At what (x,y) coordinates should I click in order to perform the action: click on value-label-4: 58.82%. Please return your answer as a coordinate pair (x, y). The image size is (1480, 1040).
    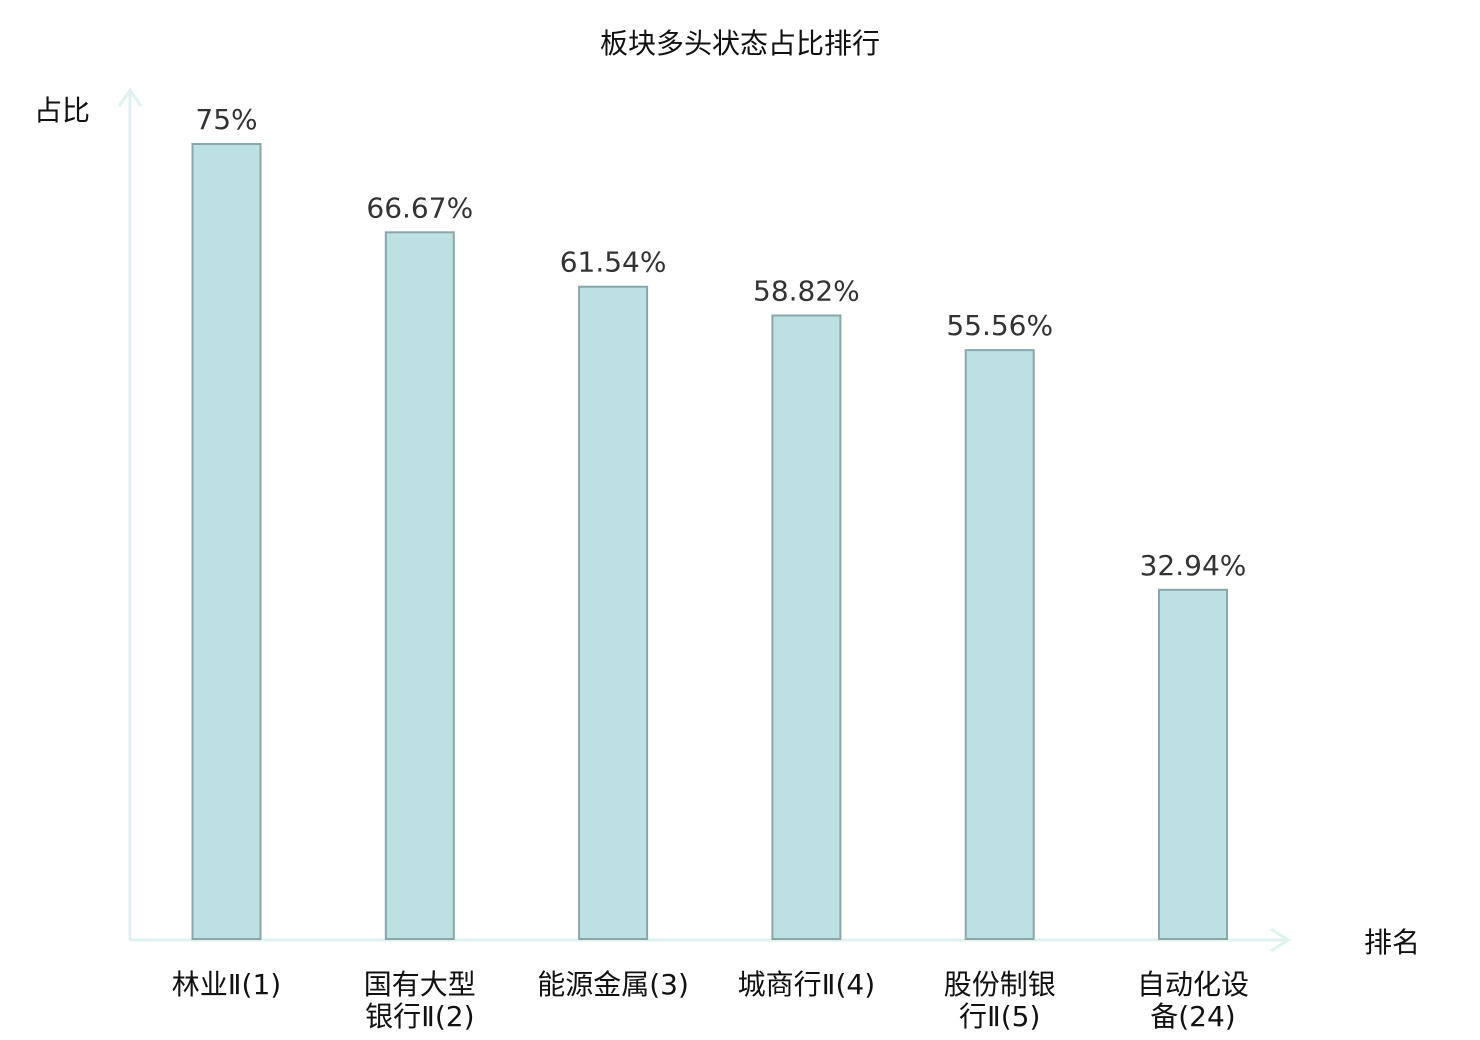
    Looking at the image, I should click on (806, 291).